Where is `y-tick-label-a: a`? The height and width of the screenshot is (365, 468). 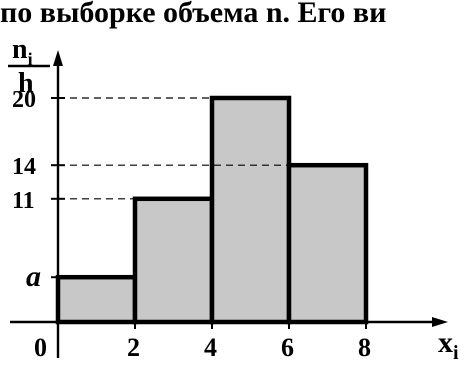 y-tick-label-a: a is located at coordinates (33, 276).